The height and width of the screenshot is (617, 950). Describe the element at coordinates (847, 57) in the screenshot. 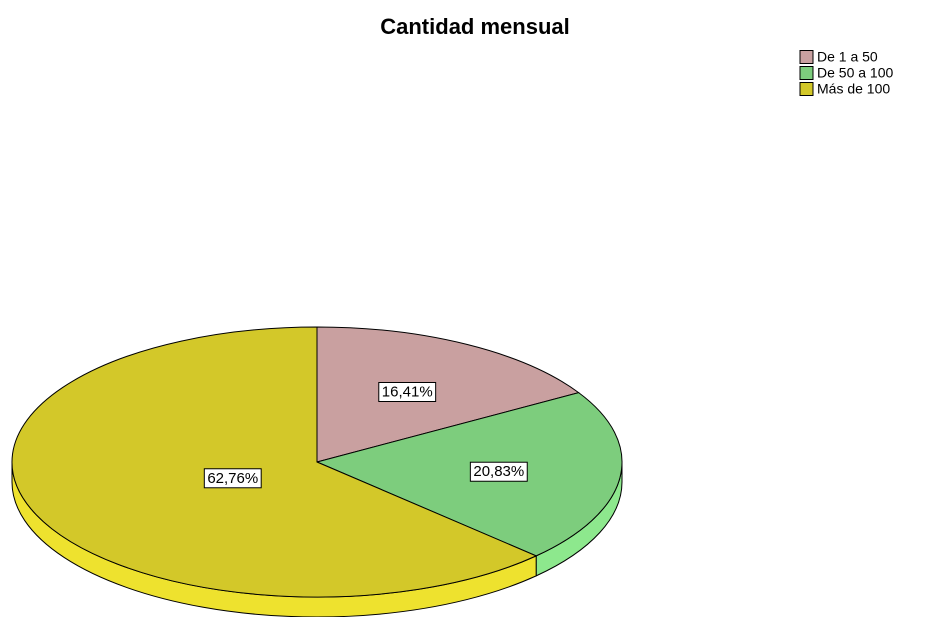

I see `legend-label: De 1 a 50` at that location.